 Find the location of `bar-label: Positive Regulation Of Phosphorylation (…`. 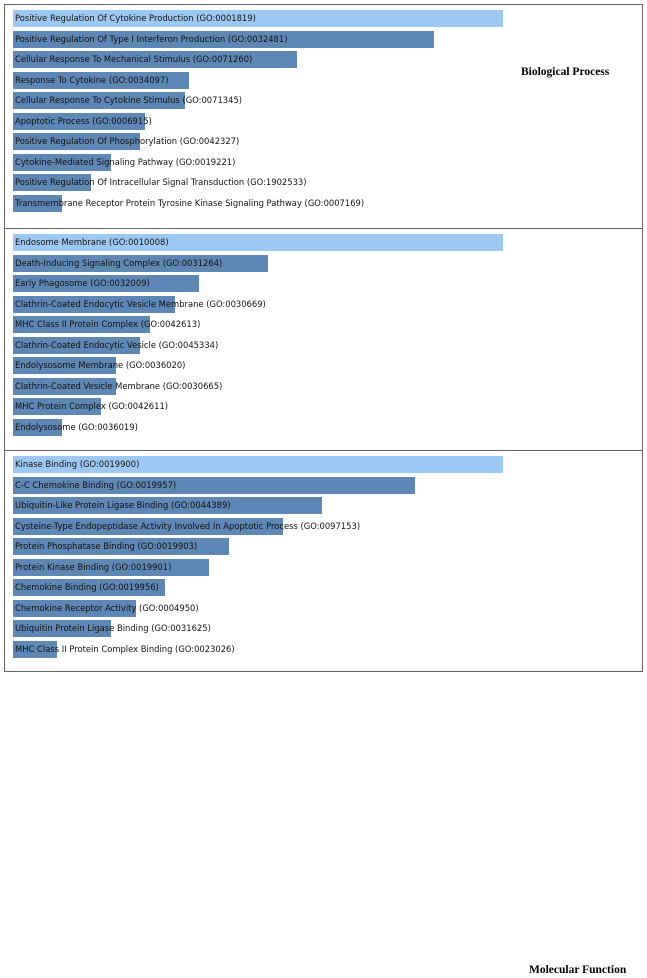

bar-label: Positive Regulation Of Phosphorylation (… is located at coordinates (127, 141).